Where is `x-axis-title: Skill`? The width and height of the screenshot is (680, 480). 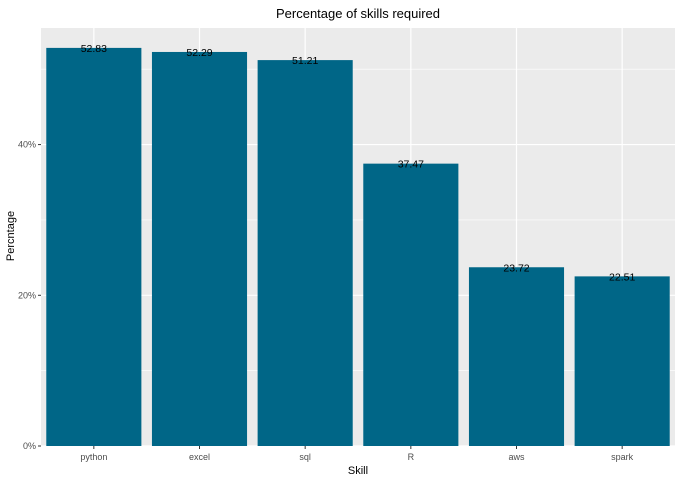 x-axis-title: Skill is located at coordinates (358, 471).